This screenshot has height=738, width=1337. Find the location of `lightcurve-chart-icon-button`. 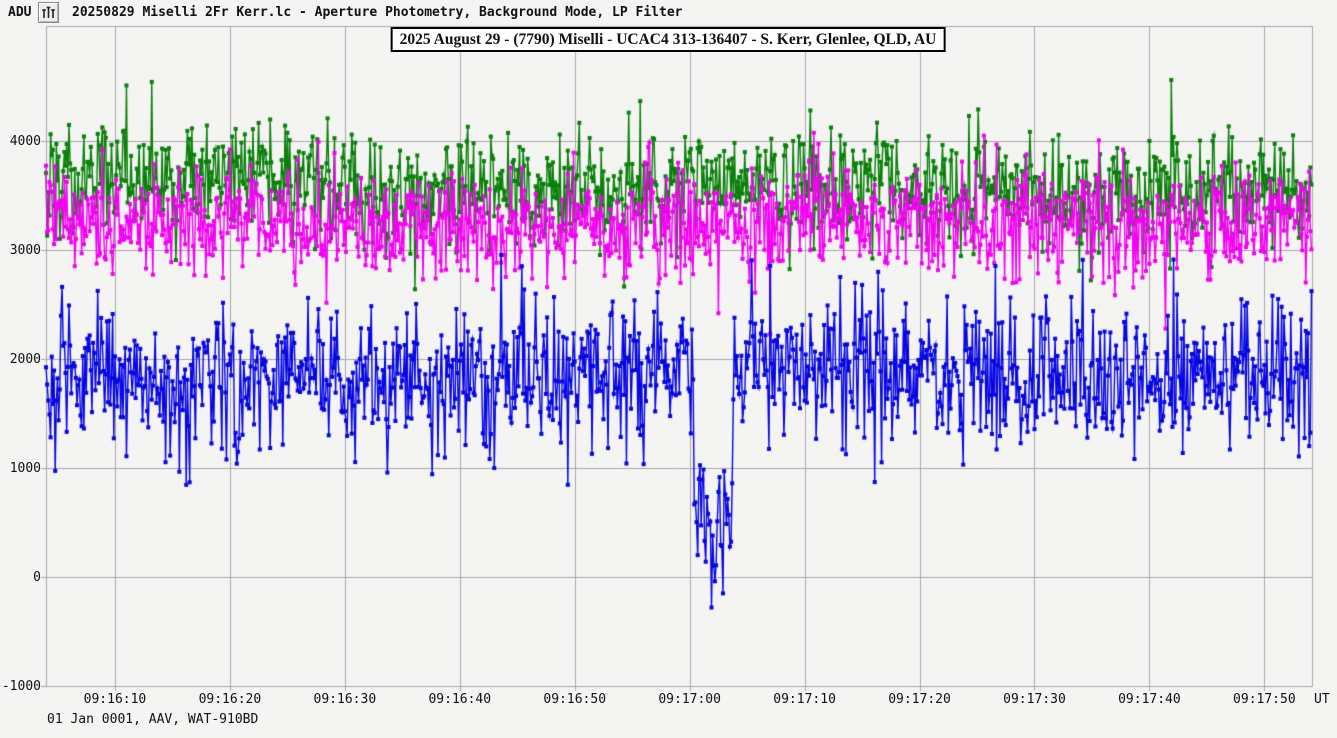

lightcurve-chart-icon-button is located at coordinates (48, 12).